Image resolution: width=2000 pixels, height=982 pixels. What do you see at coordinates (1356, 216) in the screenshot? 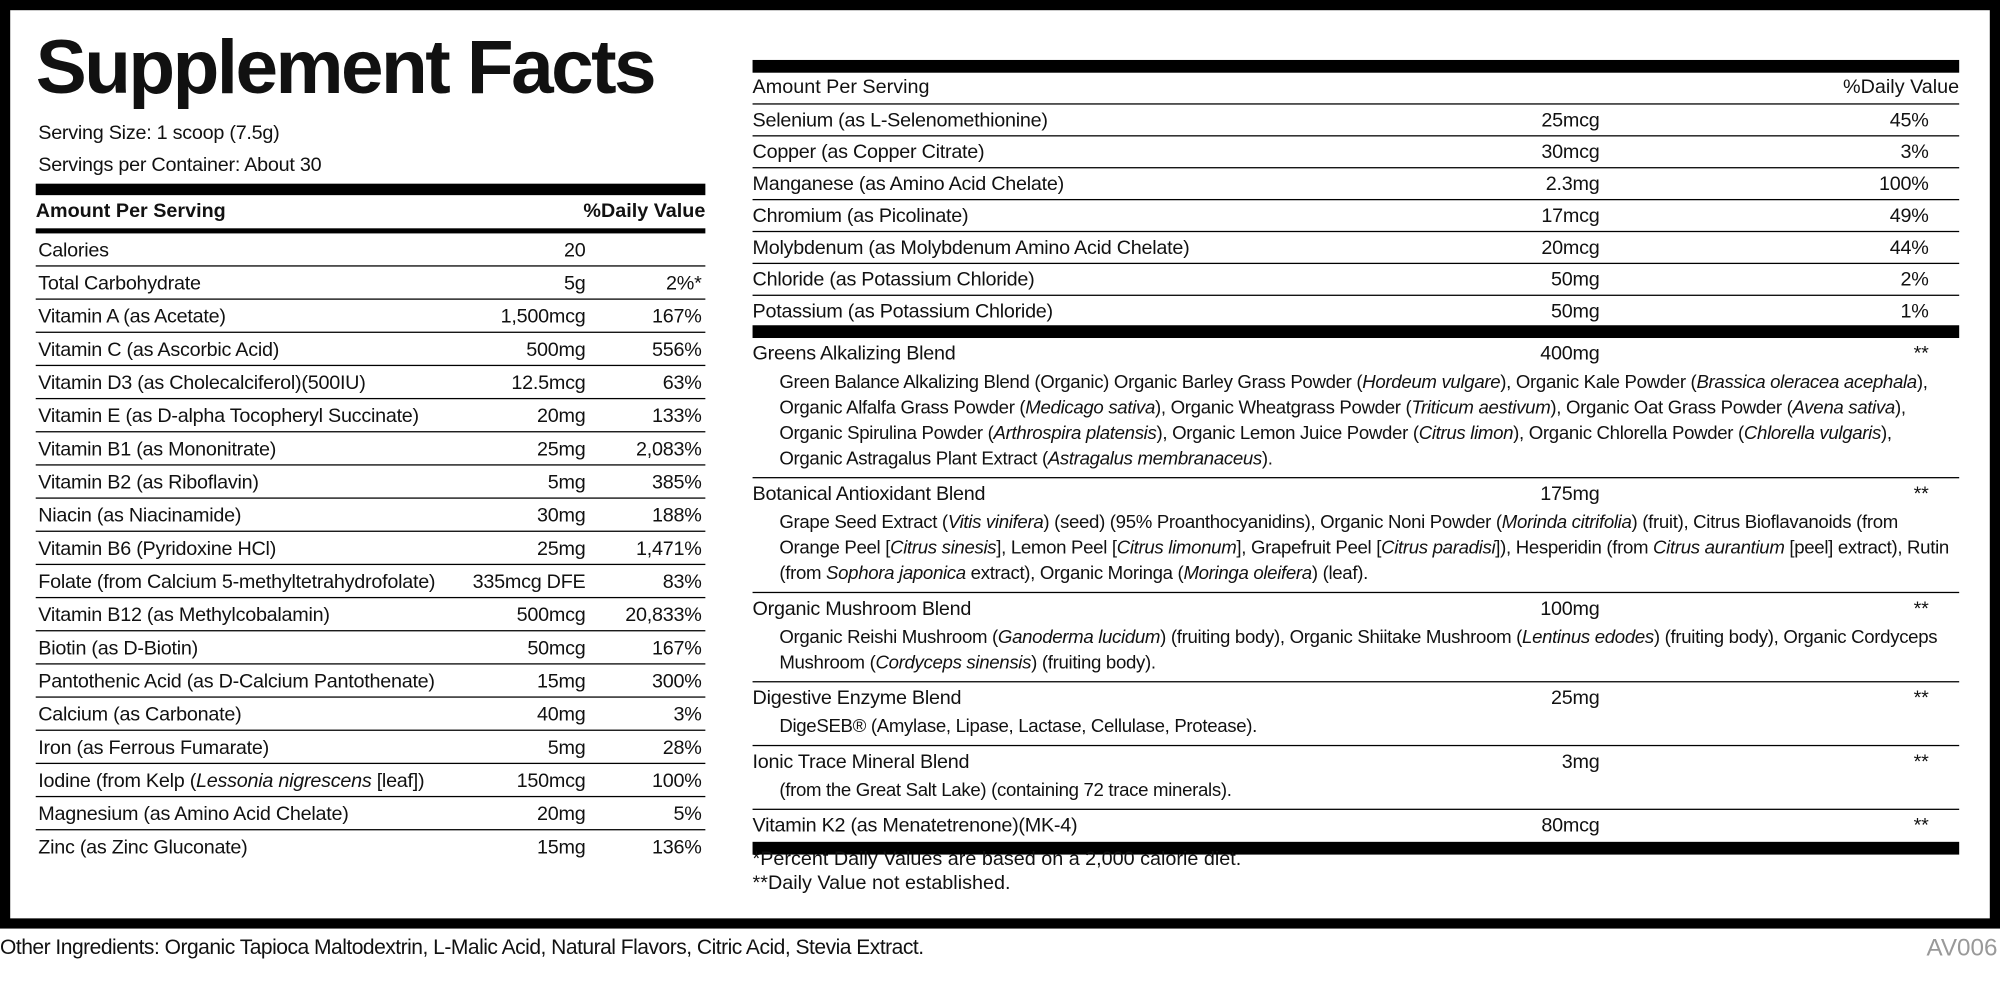
I see `nutrient-row: Chromium (as Picolinate) 17mcg 49%` at bounding box center [1356, 216].